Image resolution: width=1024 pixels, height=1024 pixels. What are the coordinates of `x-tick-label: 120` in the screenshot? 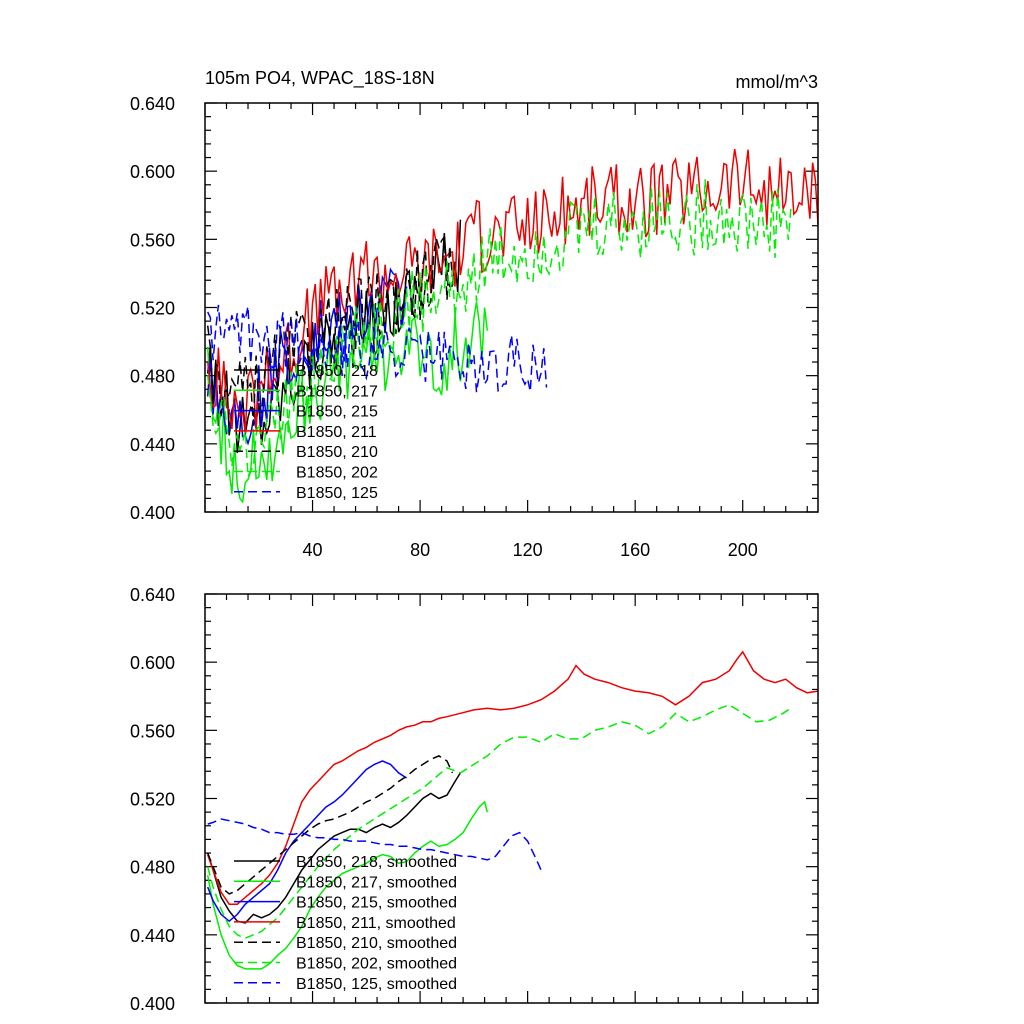 It's located at (528, 550).